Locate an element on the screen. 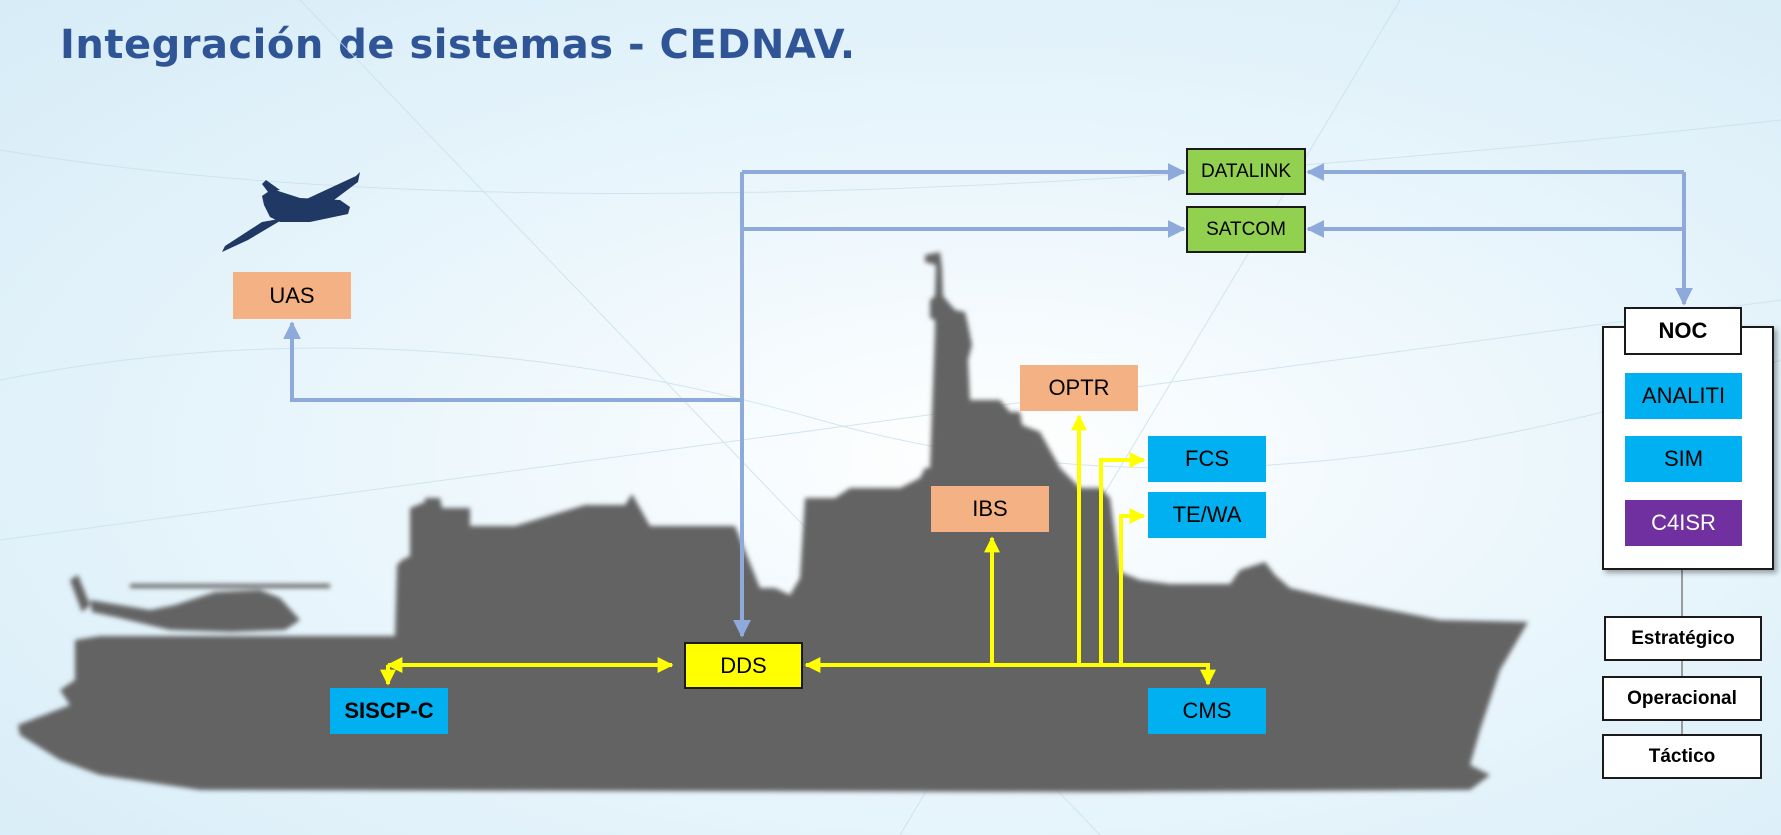 This screenshot has width=1781, height=835. uas-node: UAS is located at coordinates (292, 295).